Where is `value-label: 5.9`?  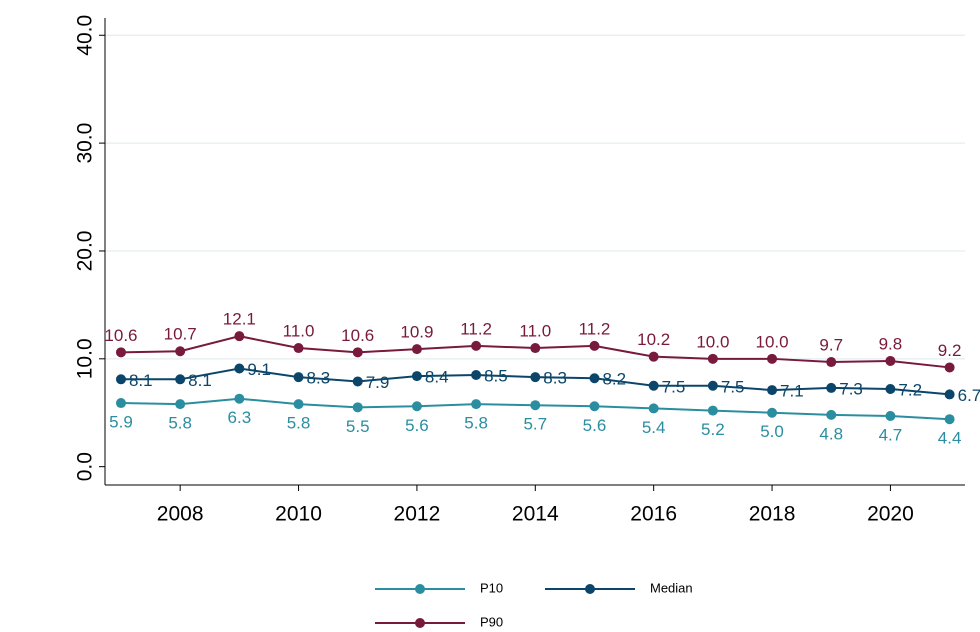 value-label: 5.9 is located at coordinates (121, 422).